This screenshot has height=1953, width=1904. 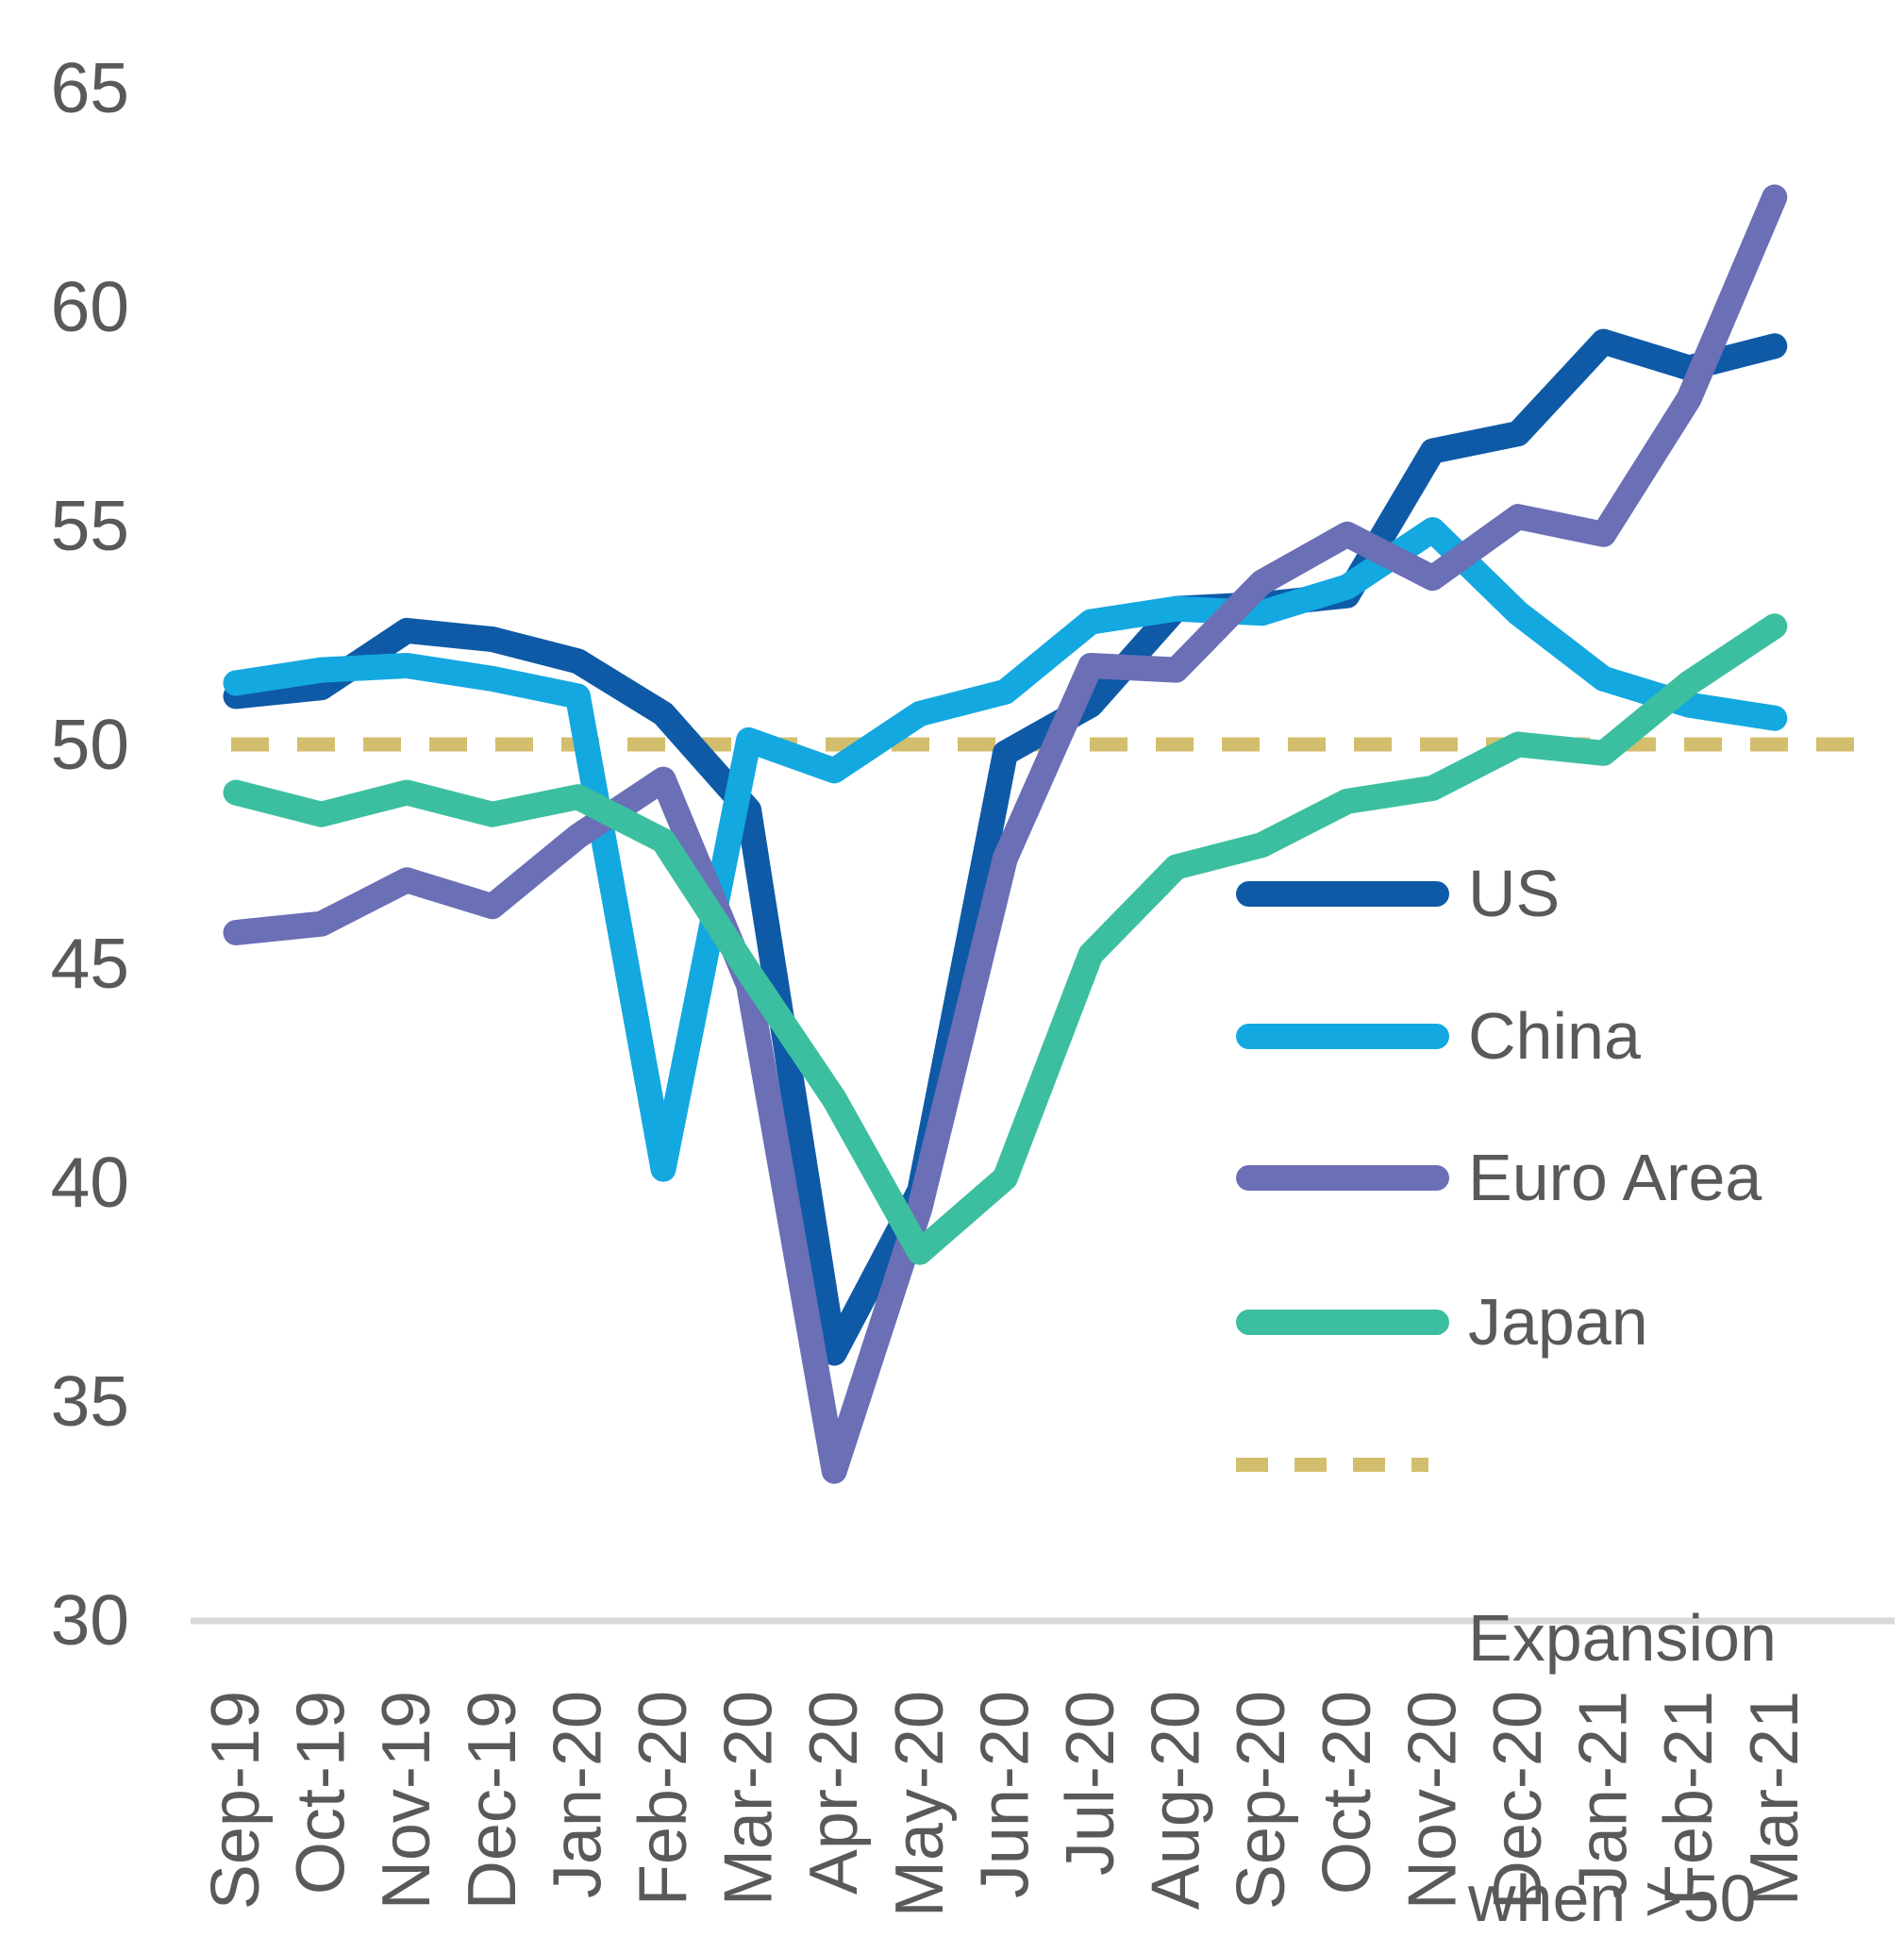 I want to click on euro-area-legend-text: Euro Area, so click(x=1615, y=1177).